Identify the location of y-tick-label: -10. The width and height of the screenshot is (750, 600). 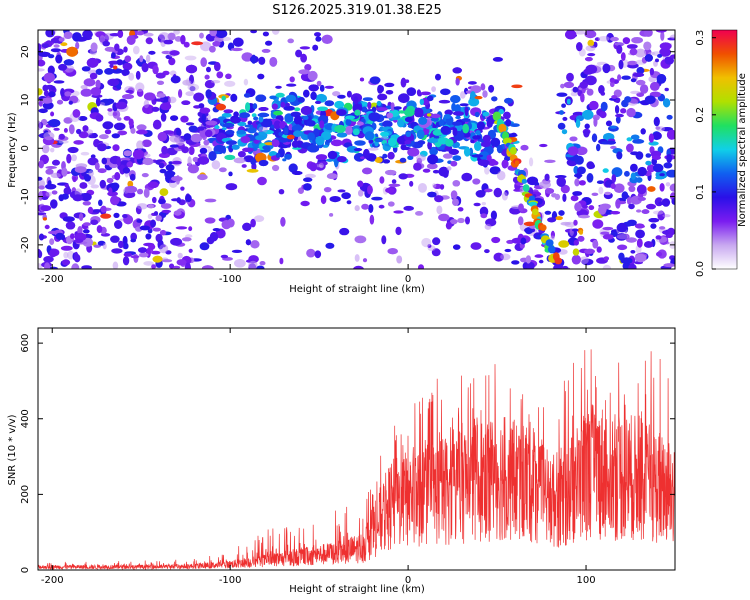
(25, 196).